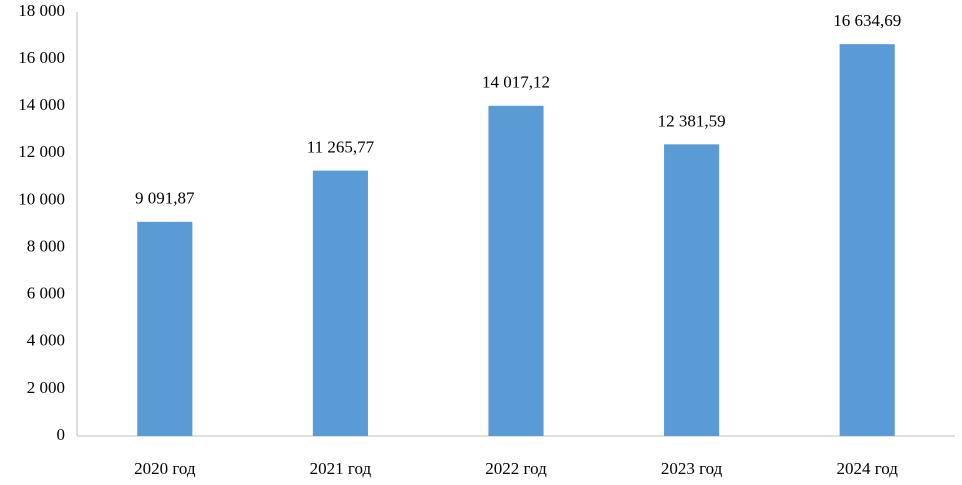 The image size is (962, 485). I want to click on value-label: 14 017,12, so click(516, 82).